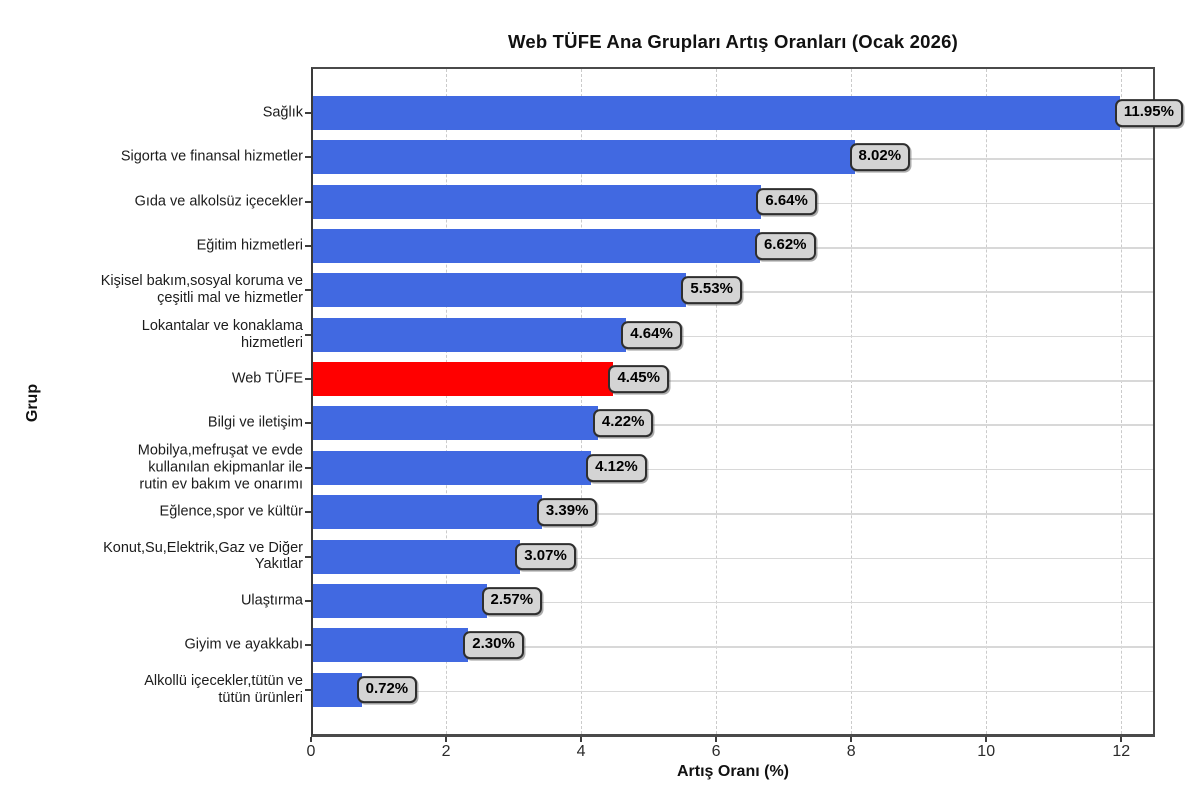 The width and height of the screenshot is (1200, 795). Describe the element at coordinates (616, 467) in the screenshot. I see `bar-value-chip: 4.12%` at that location.